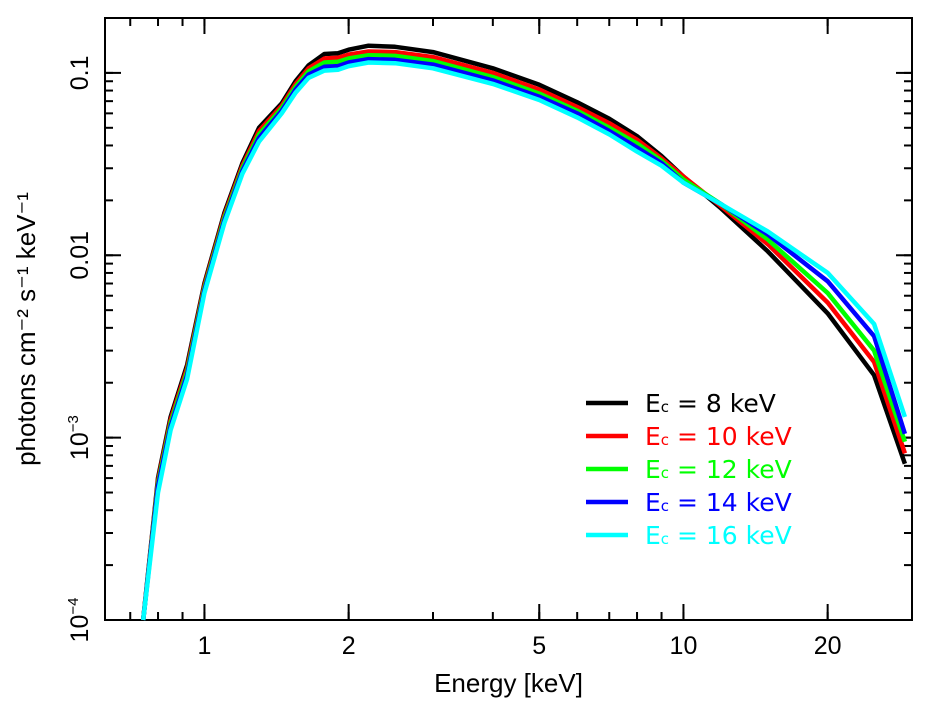  What do you see at coordinates (26, 329) in the screenshot?
I see `y-axis-title: photons cm⁻² s⁻¹ keV⁻¹` at bounding box center [26, 329].